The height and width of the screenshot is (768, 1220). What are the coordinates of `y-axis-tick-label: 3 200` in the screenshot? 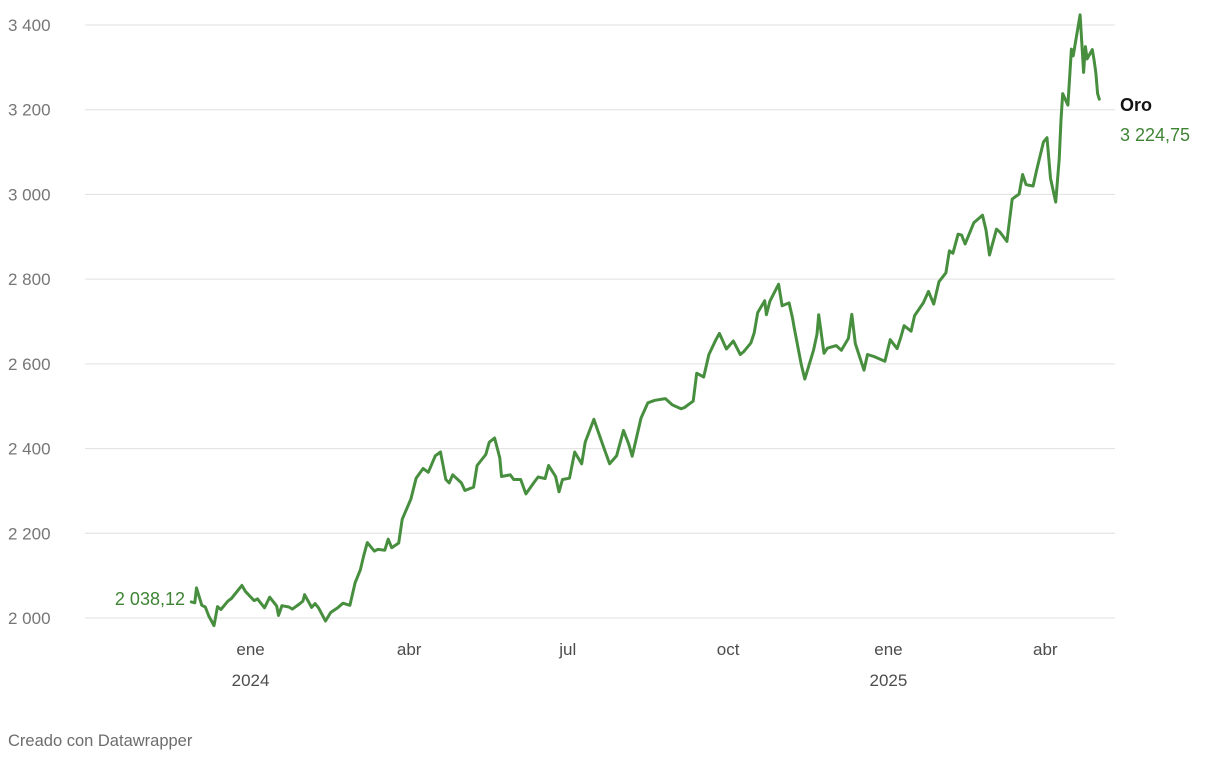 It's located at (29, 110).